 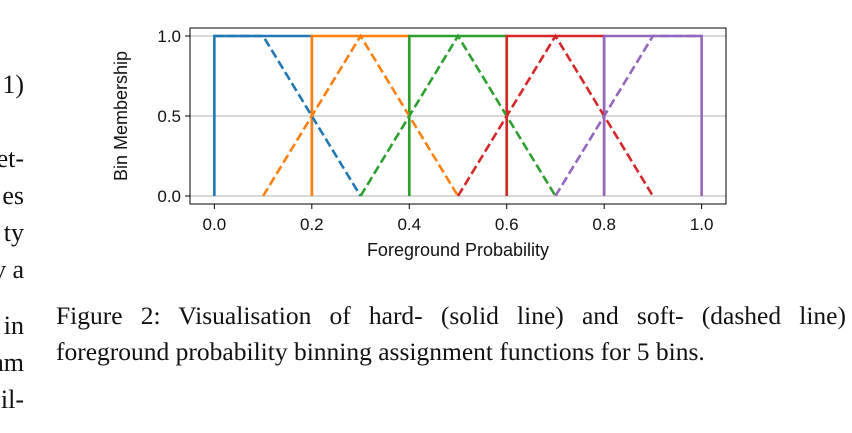 I want to click on left-column-line: es, so click(x=13, y=195).